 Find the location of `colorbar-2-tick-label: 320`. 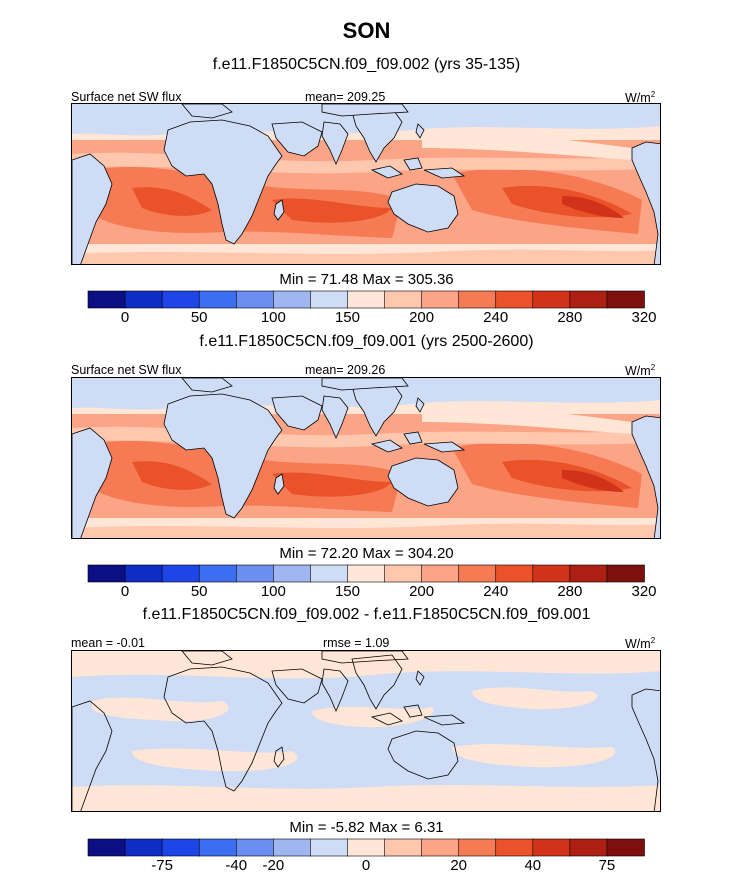

colorbar-2-tick-label: 320 is located at coordinates (644, 591).